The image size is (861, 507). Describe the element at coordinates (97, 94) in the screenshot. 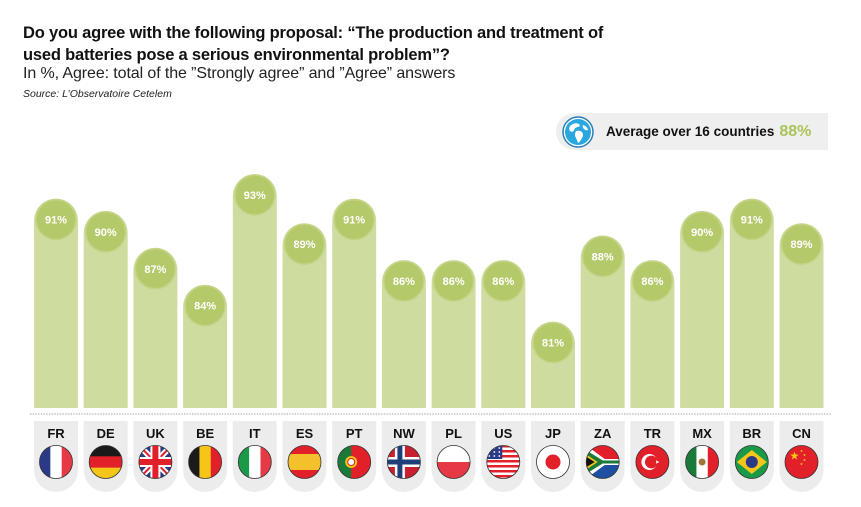

I see `chart-source: Source: L’Observatoire Cetelem` at that location.